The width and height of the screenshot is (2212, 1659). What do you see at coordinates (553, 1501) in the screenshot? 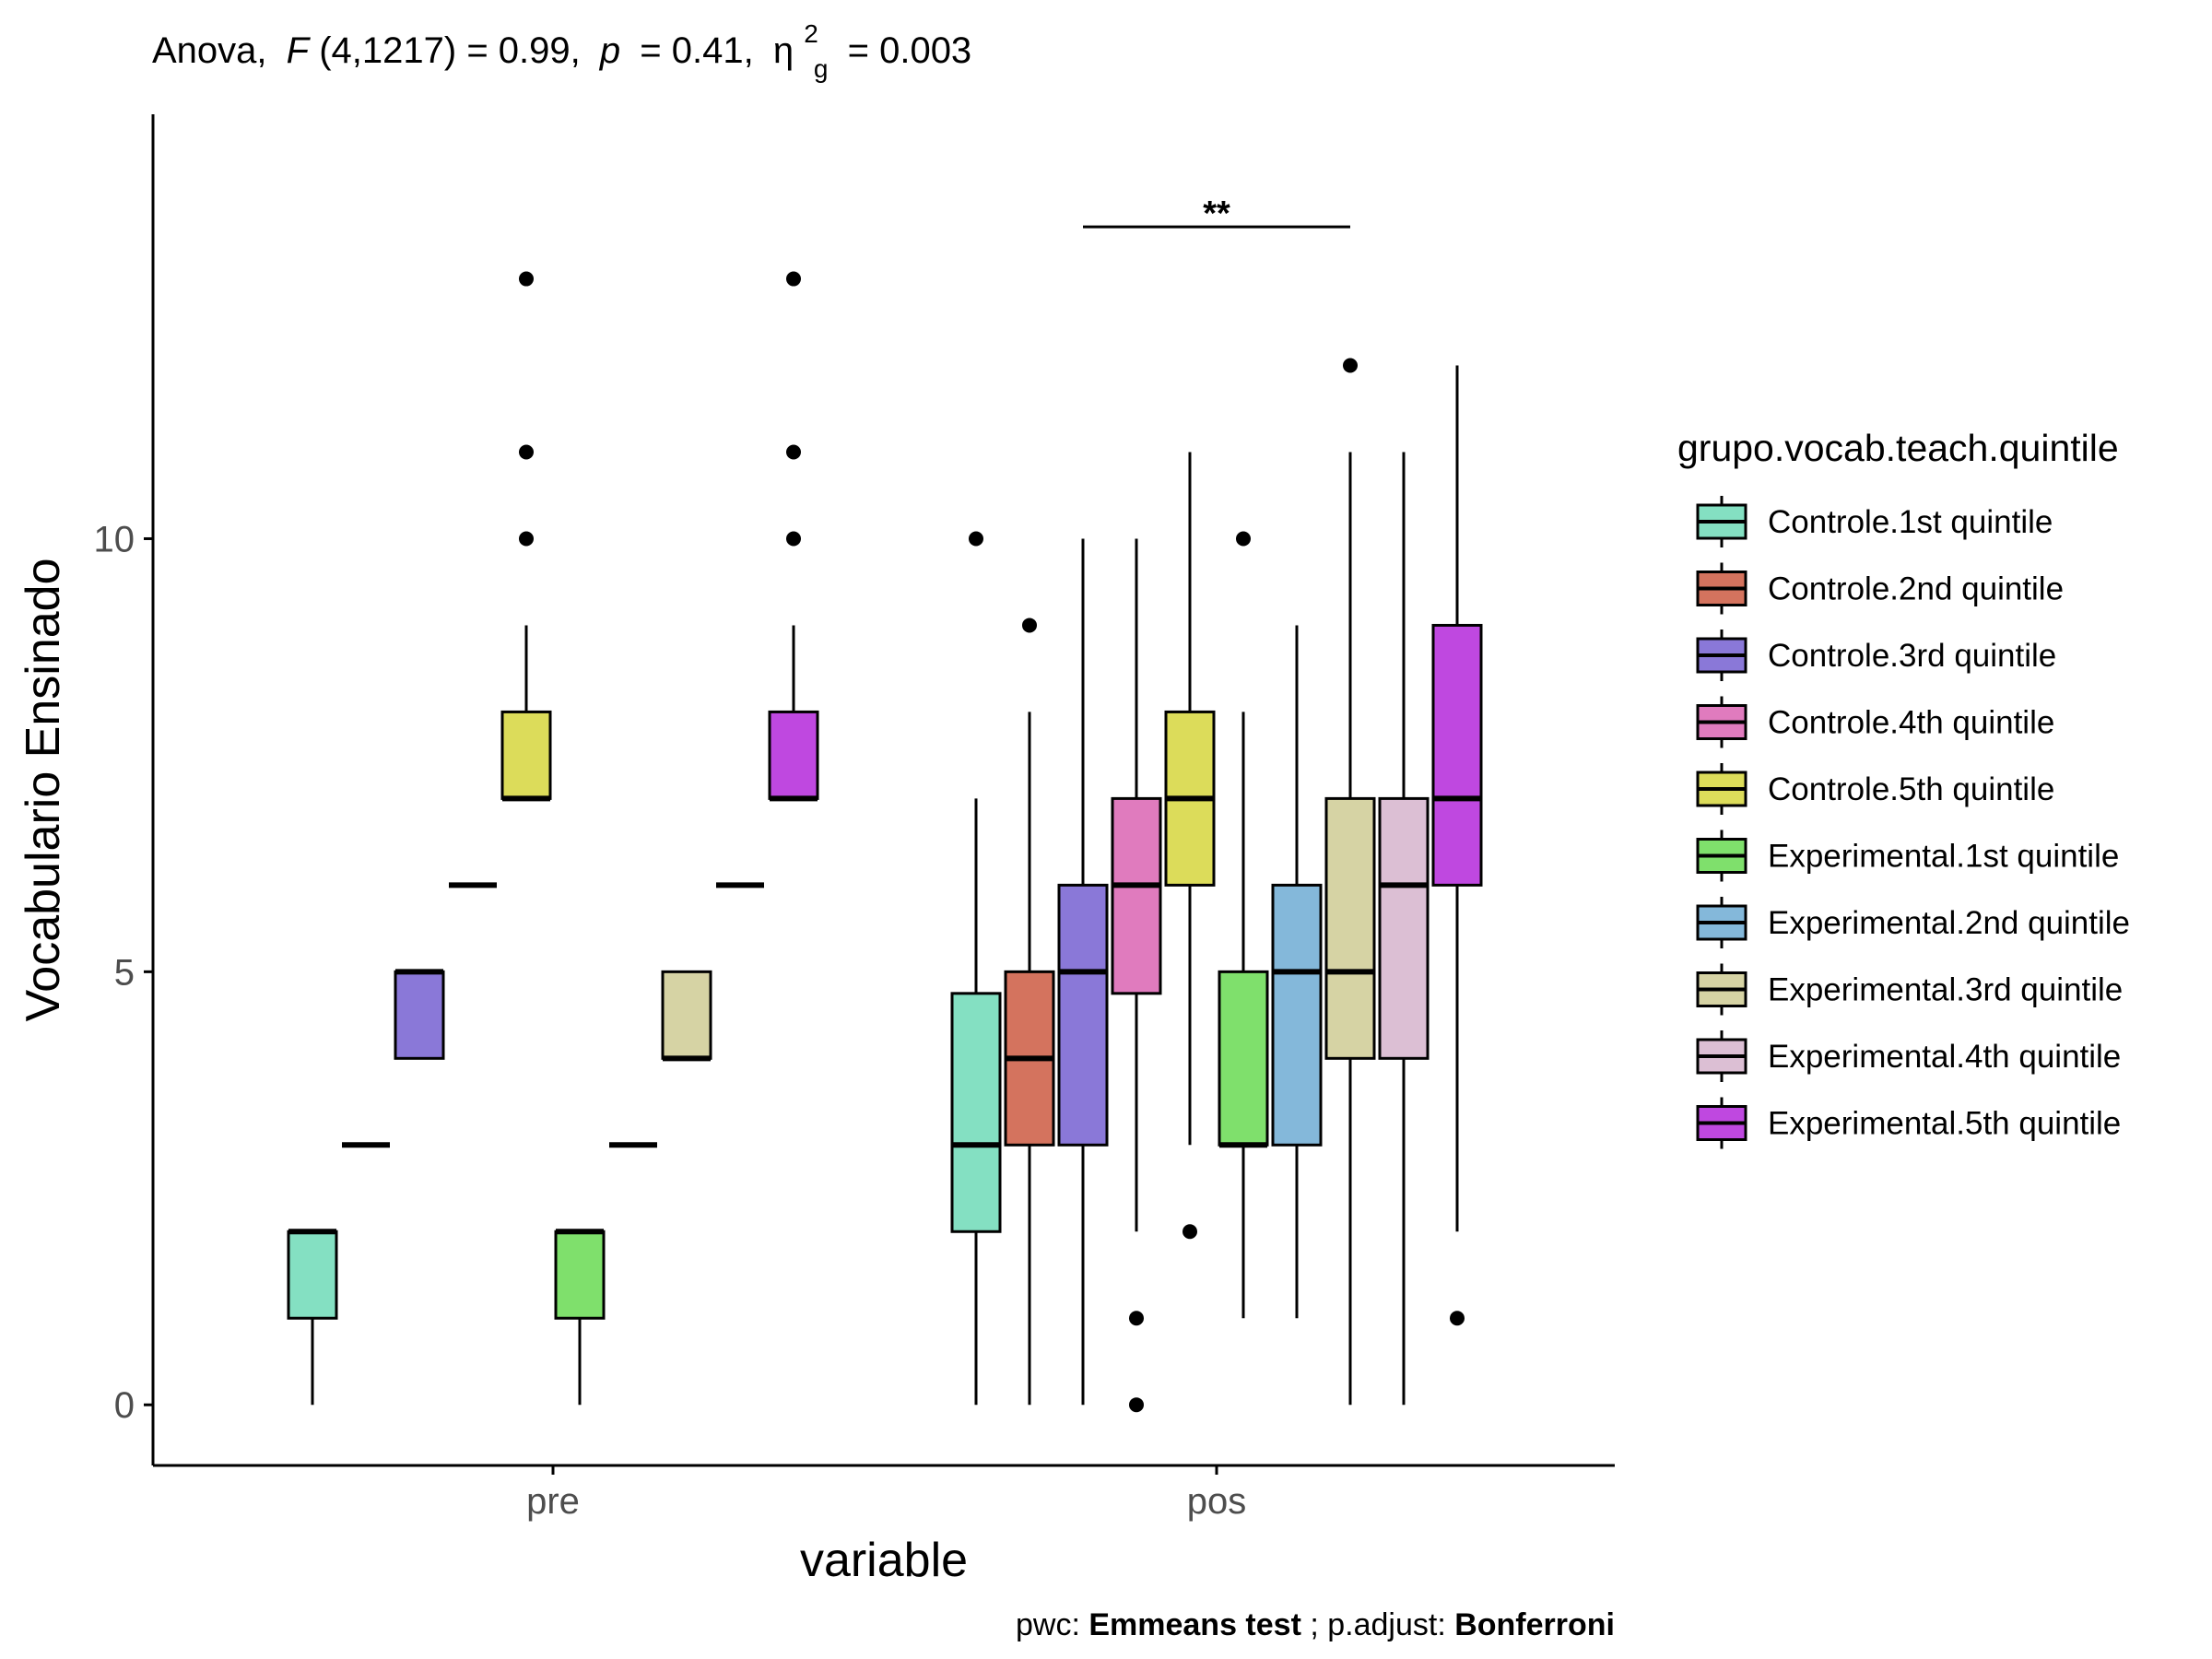
I see `x-tick-label: pre` at bounding box center [553, 1501].